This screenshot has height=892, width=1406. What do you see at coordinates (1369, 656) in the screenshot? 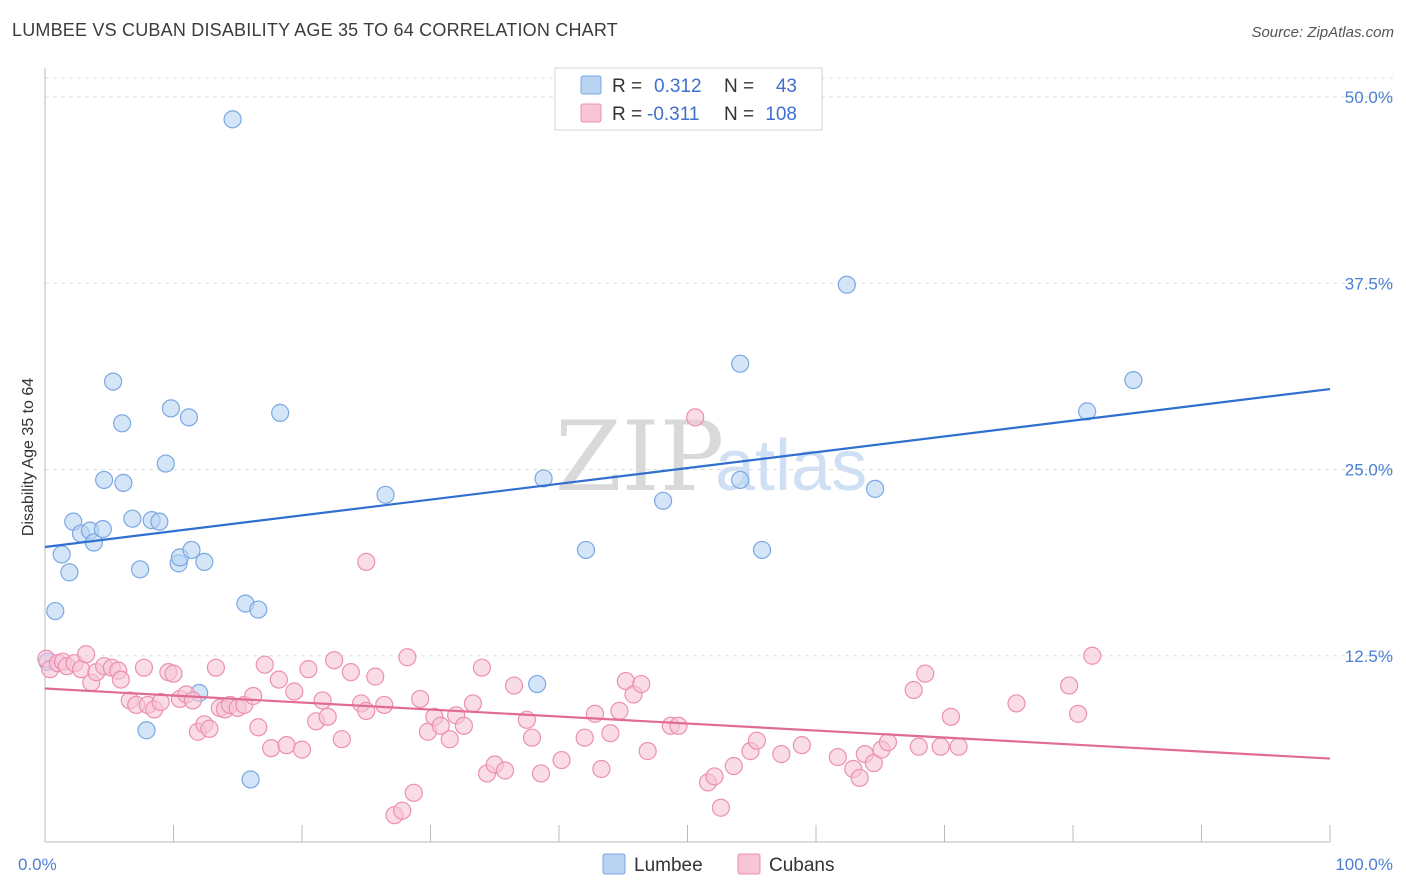
I see `y-tick-label: 12.5%` at bounding box center [1369, 656].